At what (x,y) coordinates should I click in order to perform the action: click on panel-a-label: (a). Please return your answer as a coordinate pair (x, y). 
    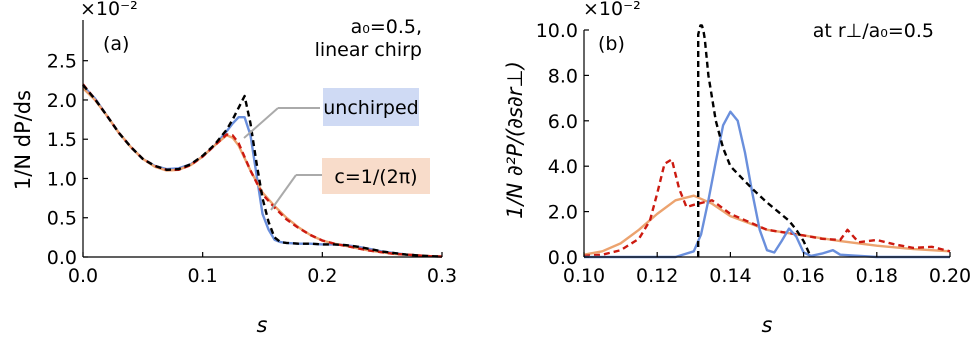
    Looking at the image, I should click on (116, 44).